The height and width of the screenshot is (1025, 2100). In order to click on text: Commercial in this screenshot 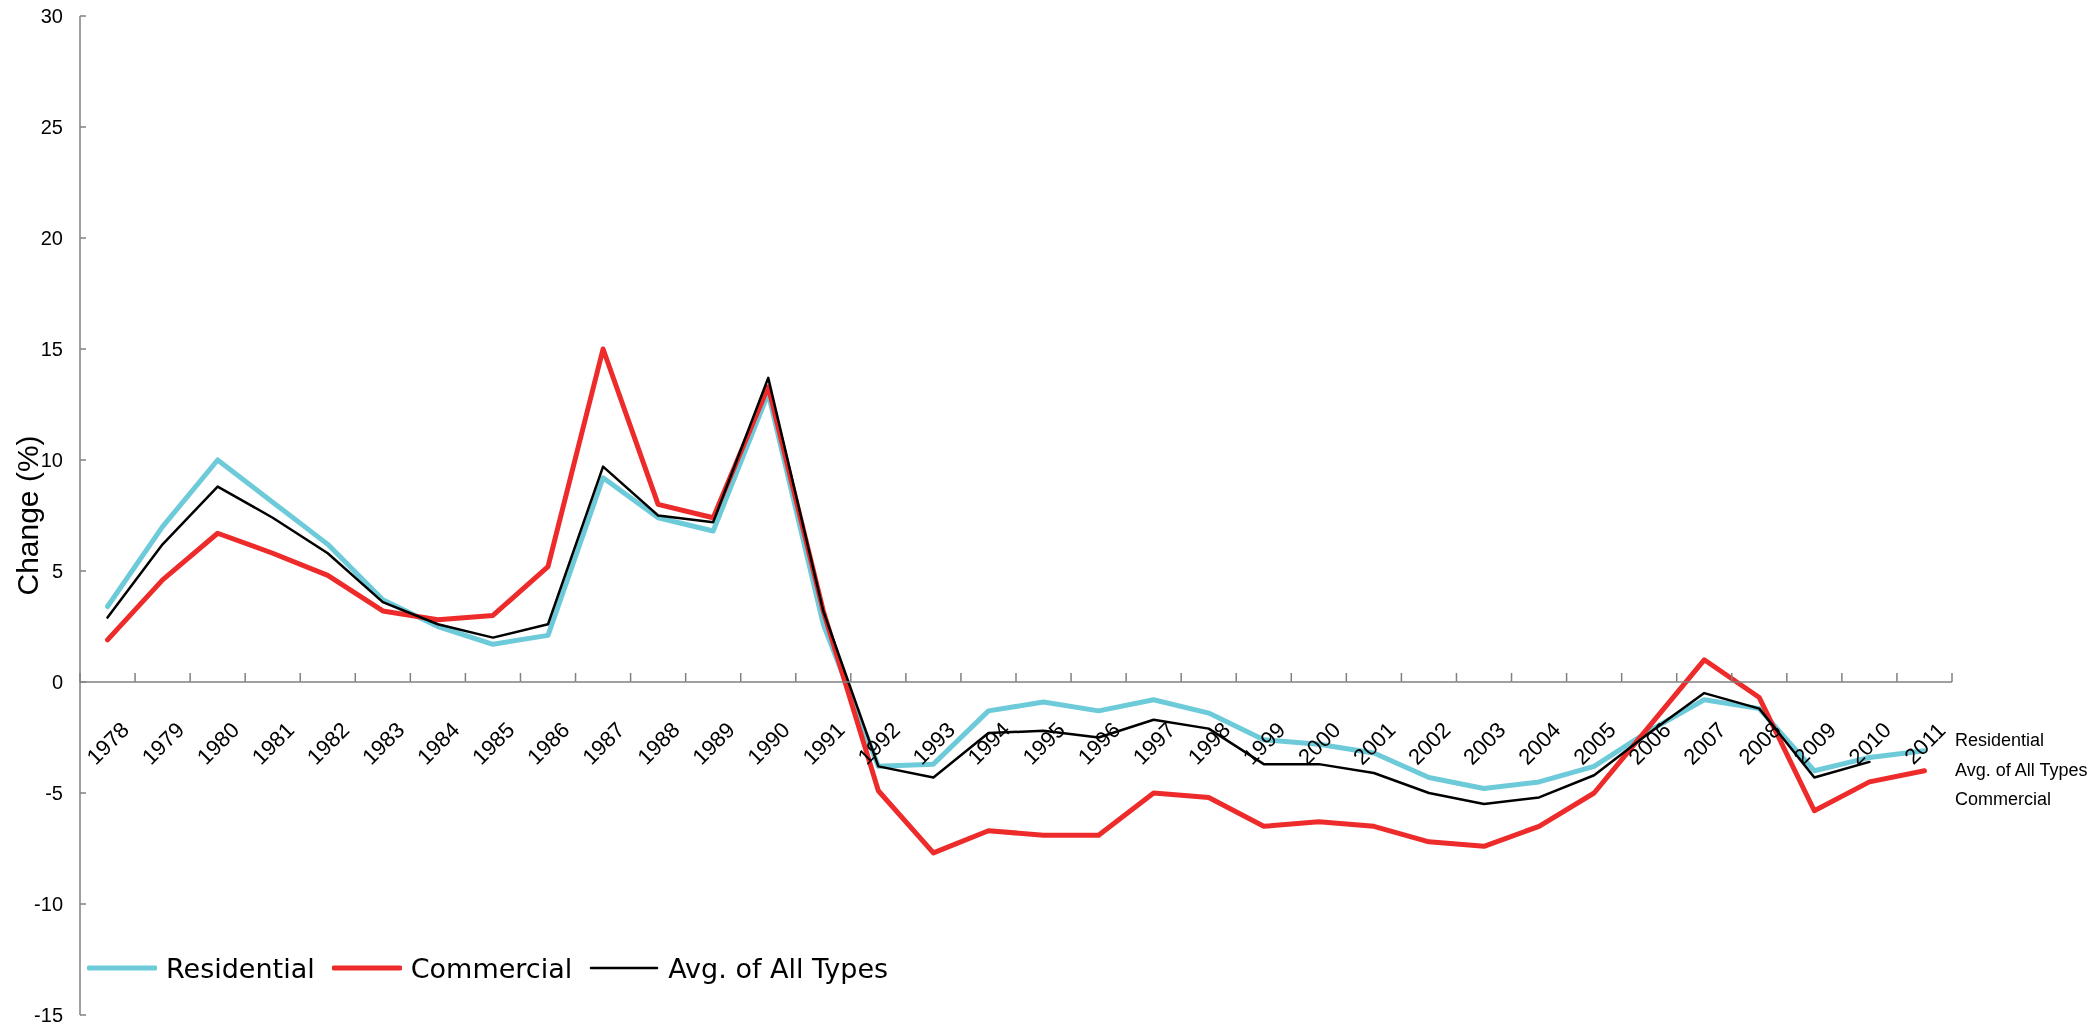, I will do `click(2003, 799)`.